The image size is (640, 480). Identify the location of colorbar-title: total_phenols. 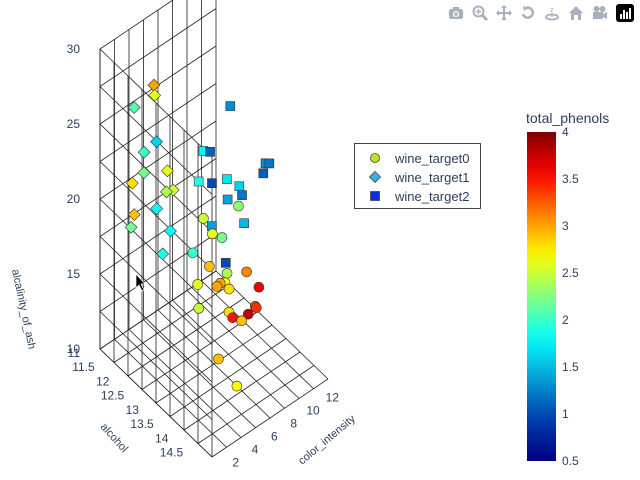
(568, 118).